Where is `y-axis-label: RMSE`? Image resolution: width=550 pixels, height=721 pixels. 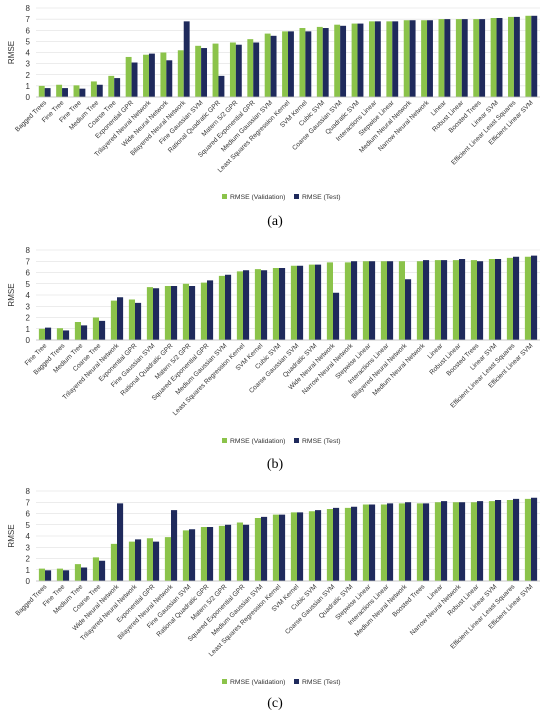 y-axis-label: RMSE is located at coordinates (11, 294).